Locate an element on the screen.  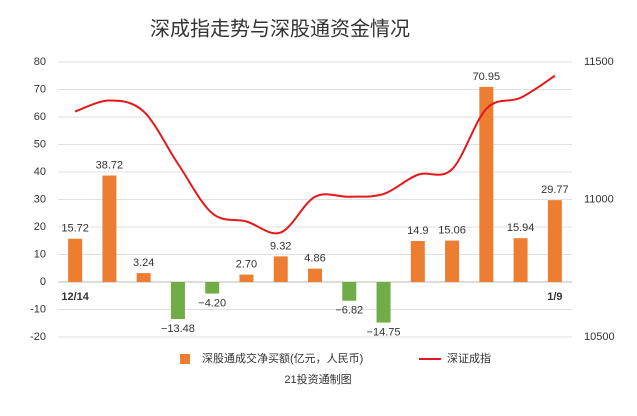
data-label: 15.72 is located at coordinates (75, 229).